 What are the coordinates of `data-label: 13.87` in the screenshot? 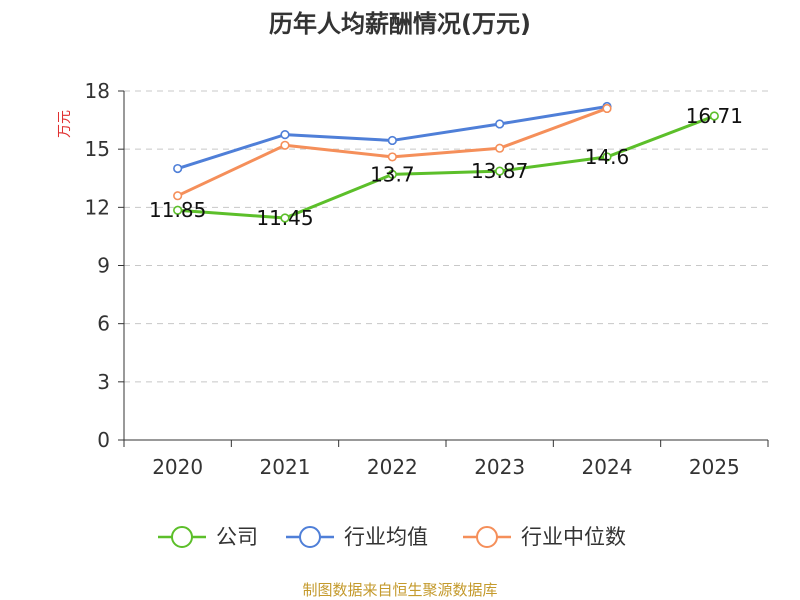 It's located at (499, 171).